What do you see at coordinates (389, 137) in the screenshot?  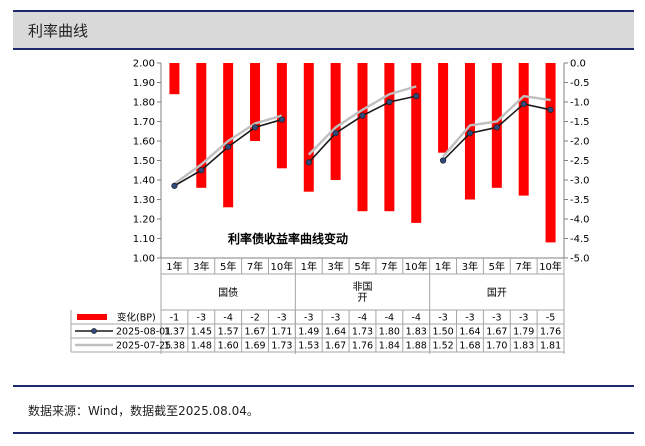 I see `bar-7年-8` at bounding box center [389, 137].